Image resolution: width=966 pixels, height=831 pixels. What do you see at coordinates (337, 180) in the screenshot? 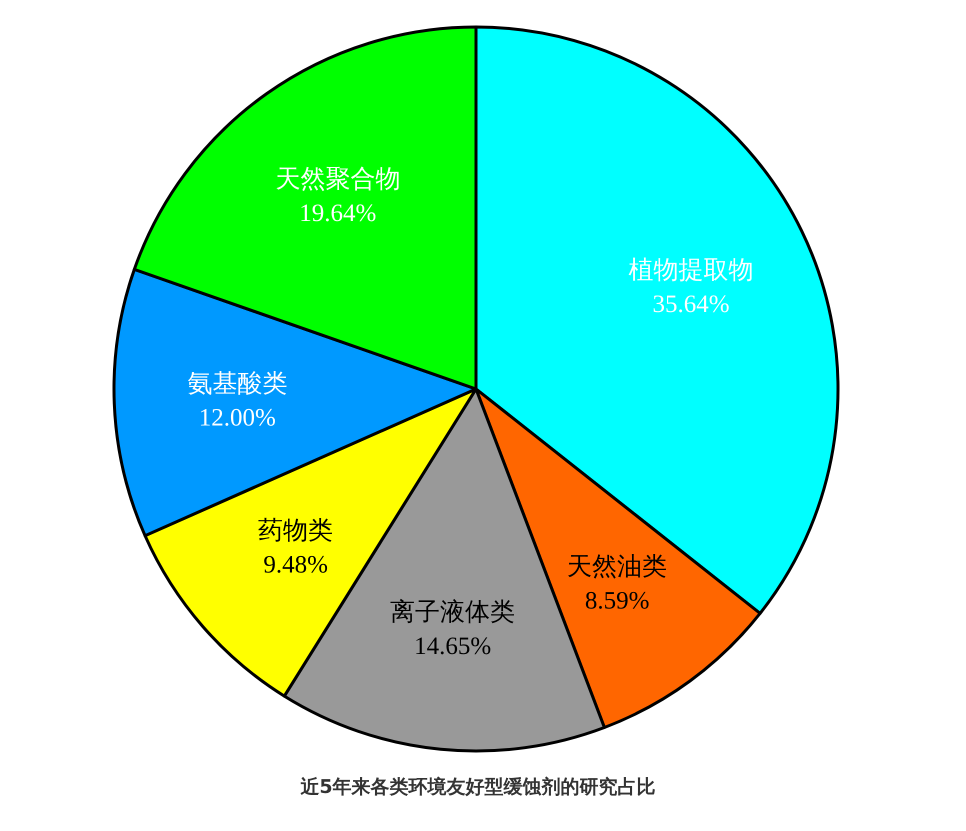
I see `slice-label: 天然聚合物` at bounding box center [337, 180].